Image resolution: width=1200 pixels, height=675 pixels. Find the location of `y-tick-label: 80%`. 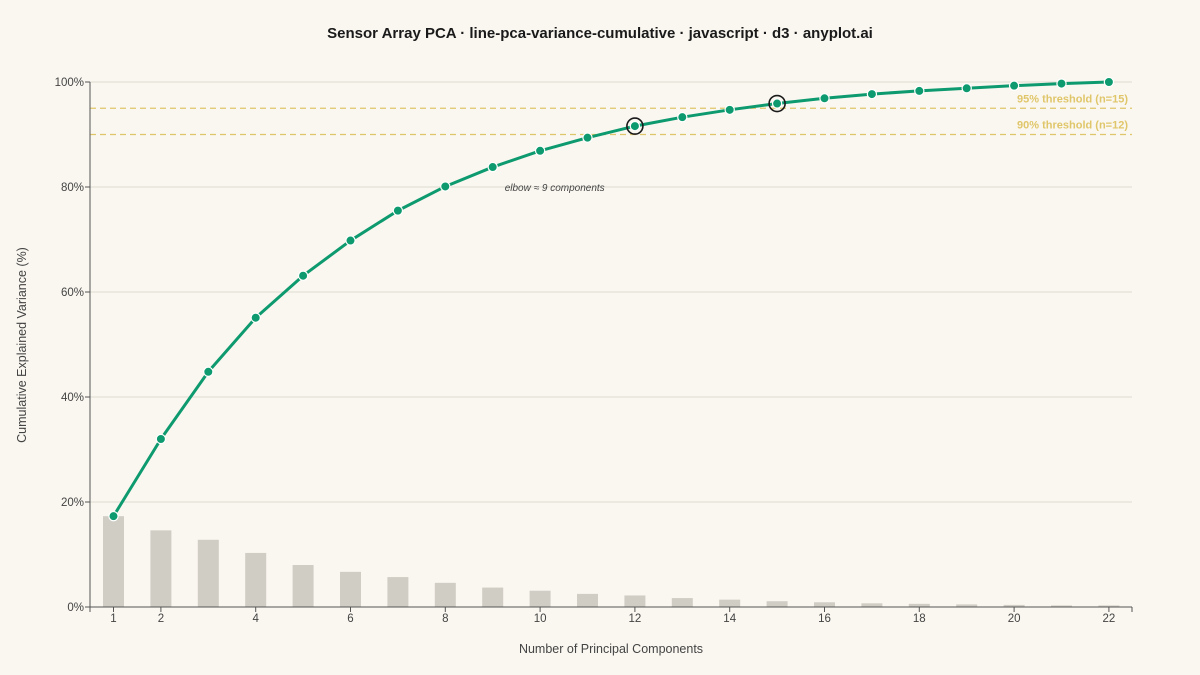

y-tick-label: 80% is located at coordinates (72, 188).